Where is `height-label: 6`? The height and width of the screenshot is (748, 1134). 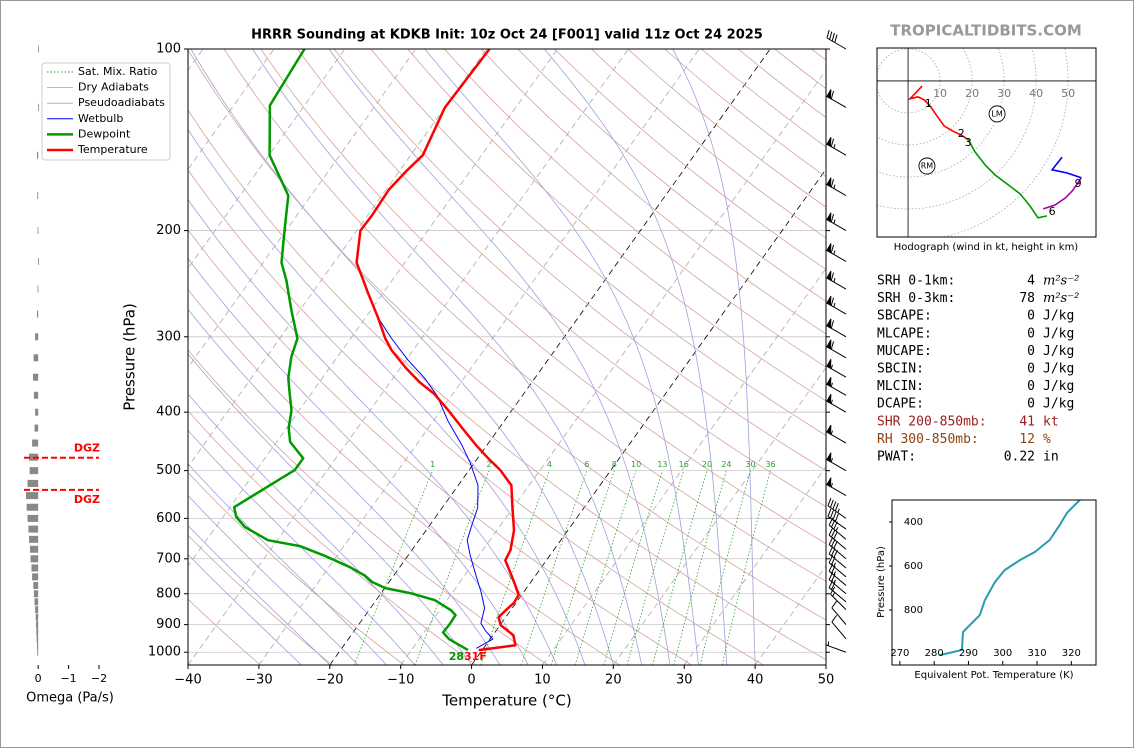
height-label: 6 is located at coordinates (1052, 211).